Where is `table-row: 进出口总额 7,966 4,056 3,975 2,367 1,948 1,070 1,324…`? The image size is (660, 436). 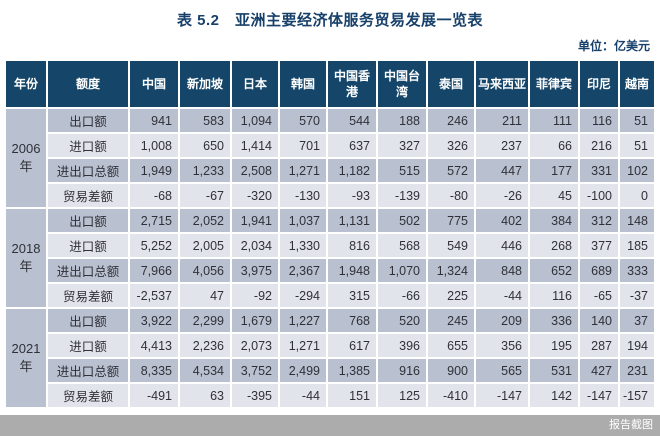 table-row: 进出口总额 7,966 4,056 3,975 2,367 1,948 1,070 1,324… is located at coordinates (330, 270).